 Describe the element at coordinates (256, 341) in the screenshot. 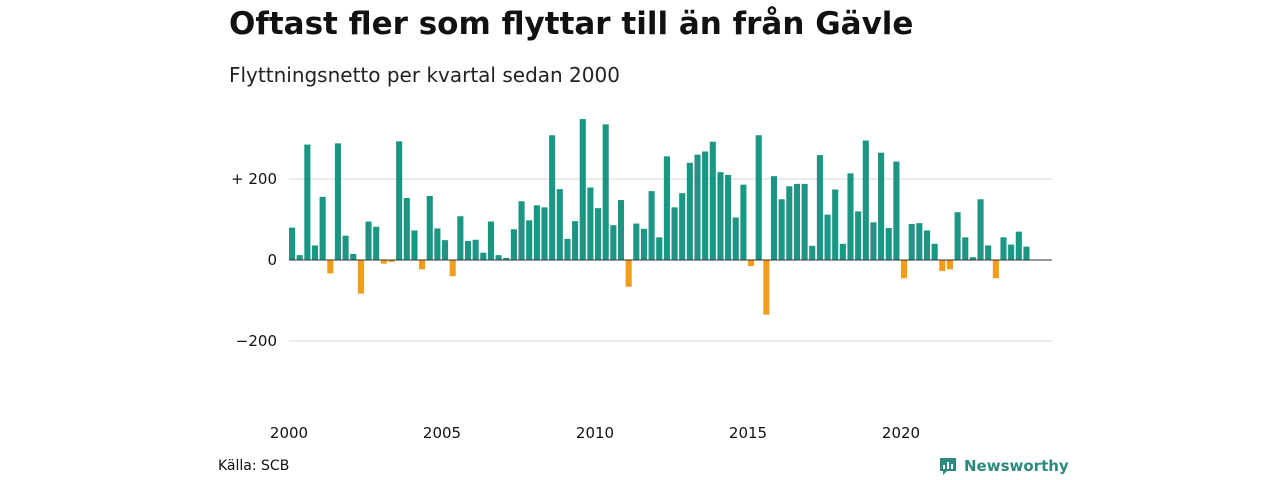

I see `y-tick-label: −200` at that location.